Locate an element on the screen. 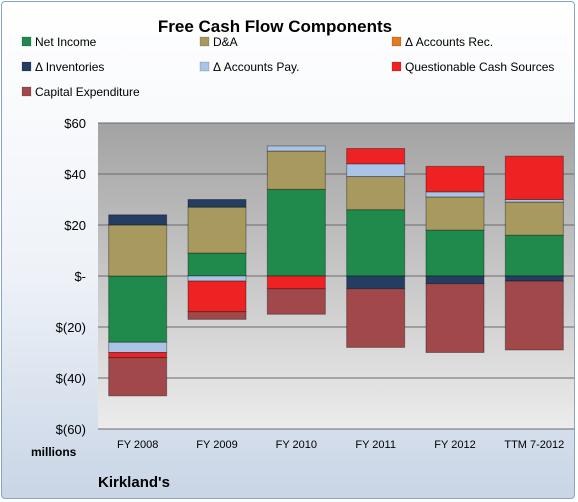  bar-questionable-cash-sources-fy-2009 is located at coordinates (217, 296).